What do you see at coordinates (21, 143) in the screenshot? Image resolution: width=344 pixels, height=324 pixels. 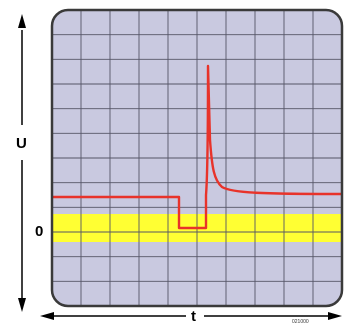 I see `vertical-axis-label: U` at bounding box center [21, 143].